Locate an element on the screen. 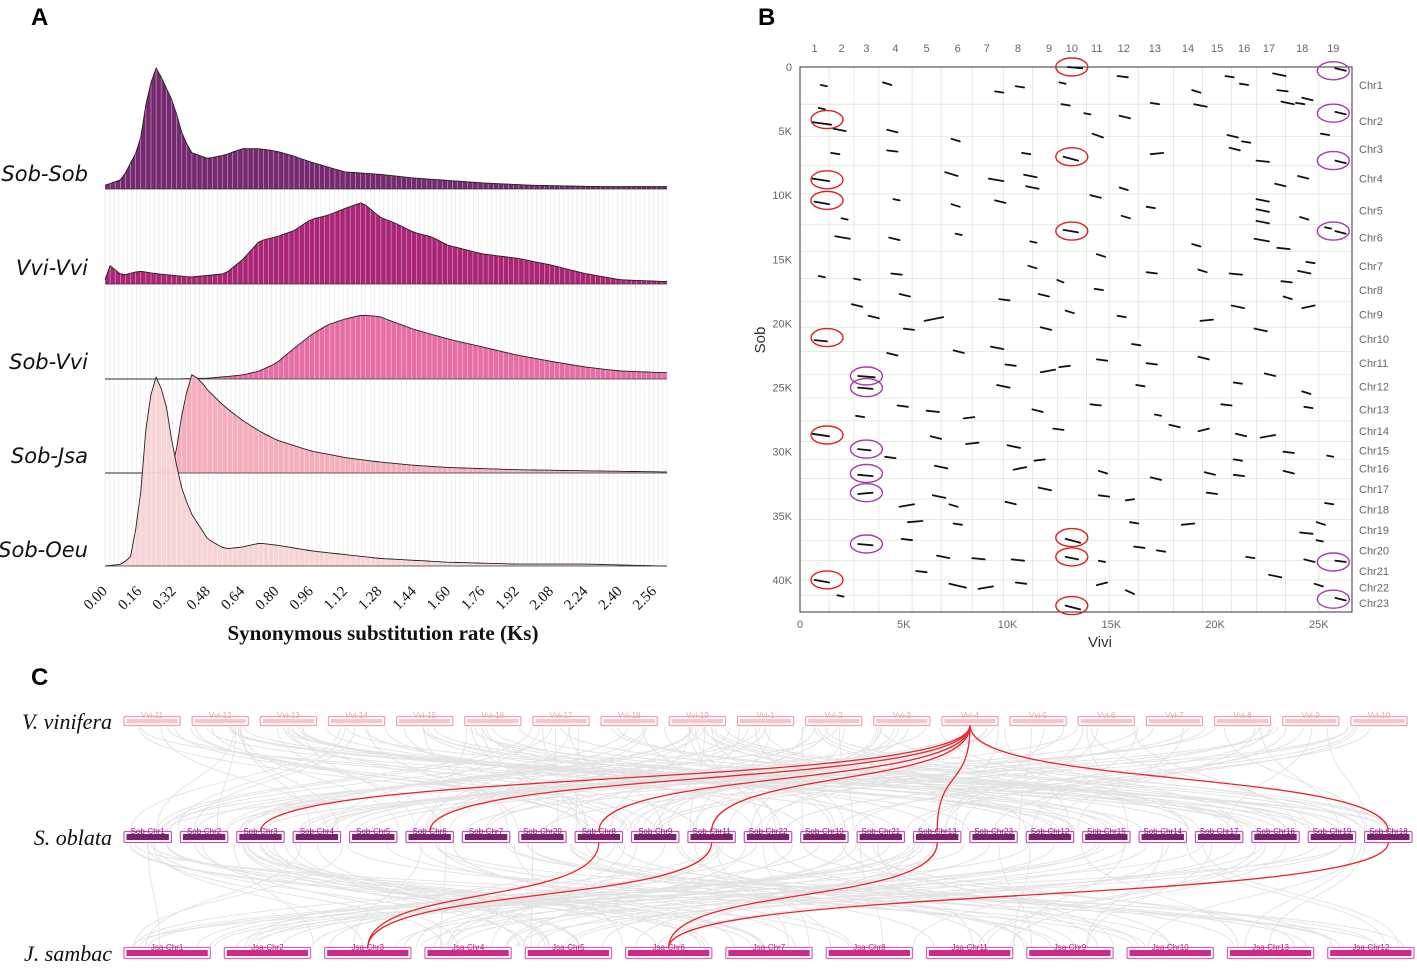  ks-series-label: Sob-Oeu is located at coordinates (44, 550).